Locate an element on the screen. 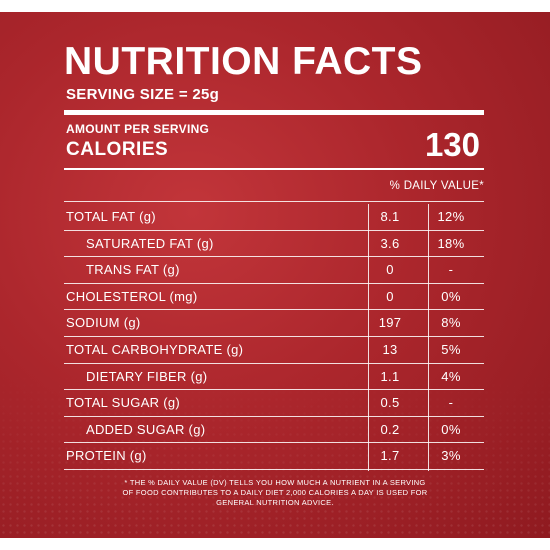 Image resolution: width=550 pixels, height=550 pixels. table-row: ADDED SUGAR (g) 0.2 0% is located at coordinates (274, 430).